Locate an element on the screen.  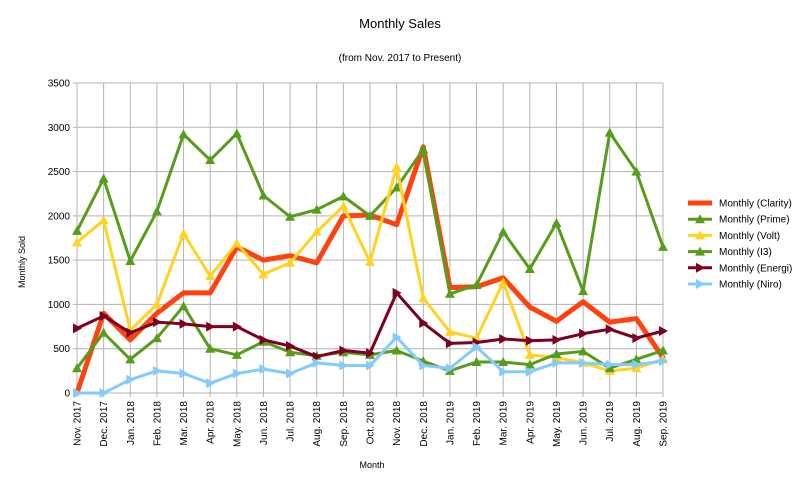
legend-label: Monthly (Energi) is located at coordinates (755, 268).